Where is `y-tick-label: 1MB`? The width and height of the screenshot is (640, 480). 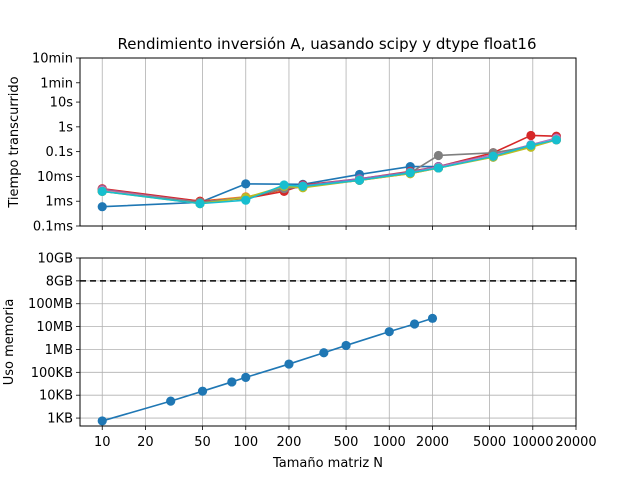 y-tick-label: 1MB is located at coordinates (59, 350).